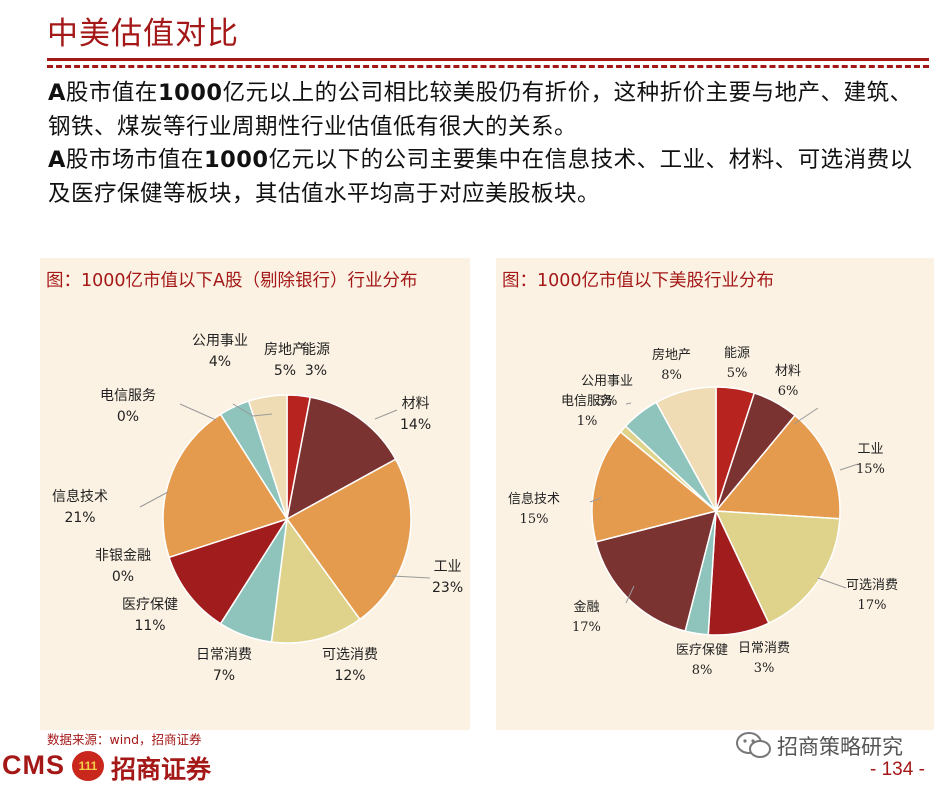  Describe the element at coordinates (764, 648) in the screenshot. I see `pie2-cat-staples: 日常消费` at that location.